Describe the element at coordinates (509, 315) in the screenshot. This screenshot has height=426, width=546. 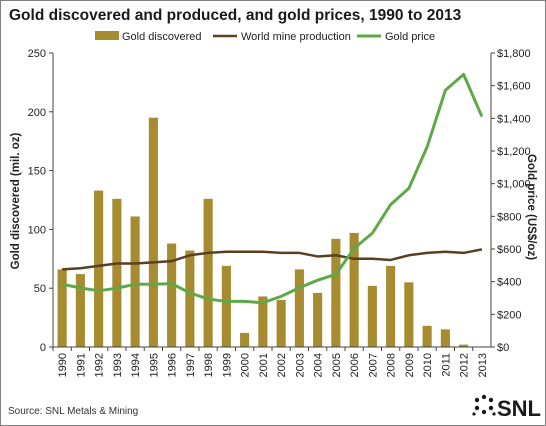
I see `y-right-tick-label-1: $200` at that location.